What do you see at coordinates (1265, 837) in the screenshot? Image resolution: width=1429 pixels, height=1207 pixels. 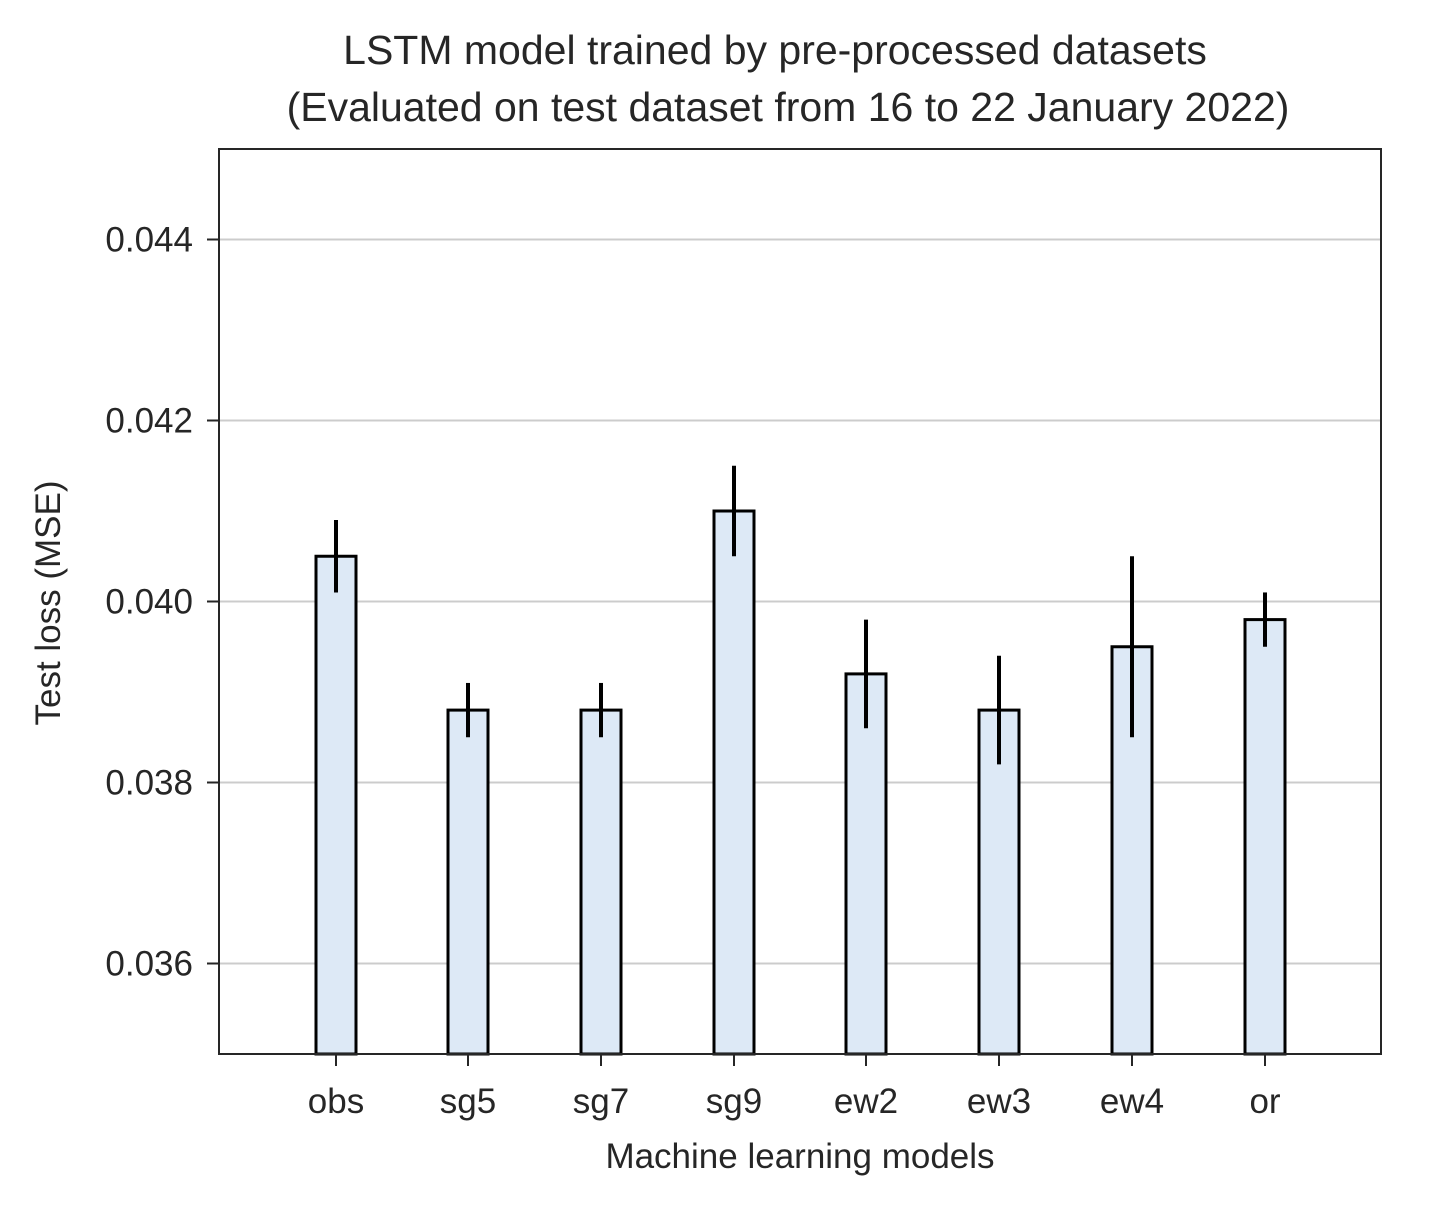 I see `bar-or` at bounding box center [1265, 837].